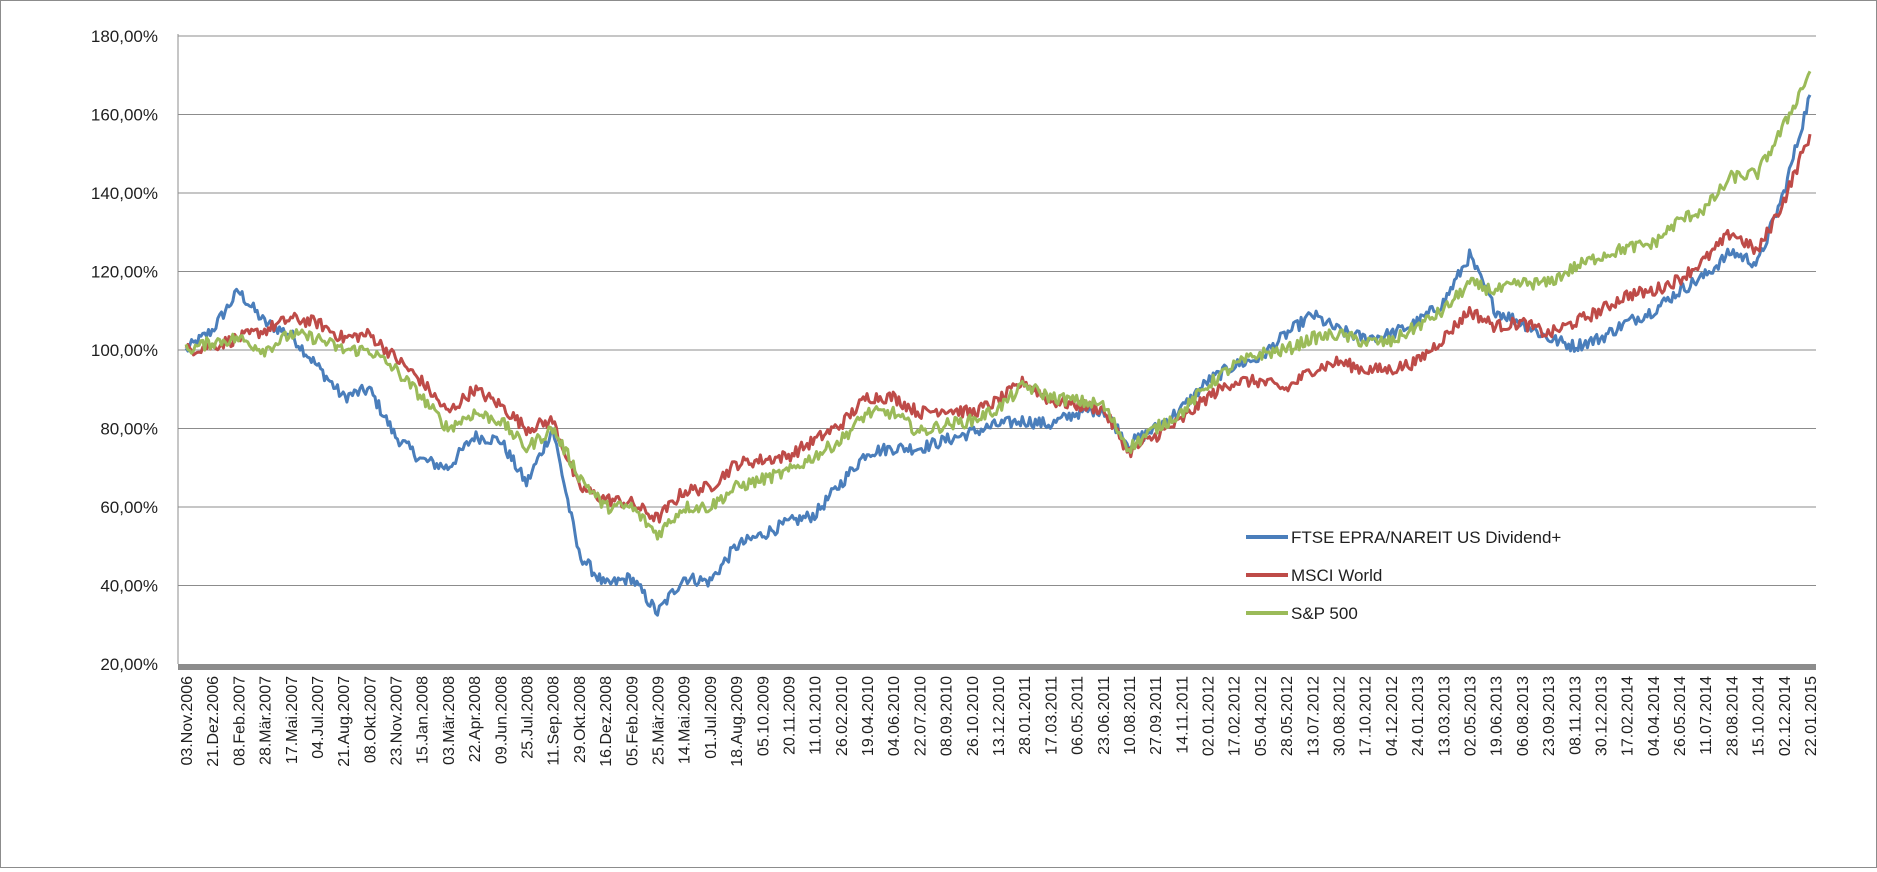  I want to click on y-tick-label: 80,00%, so click(129, 429).